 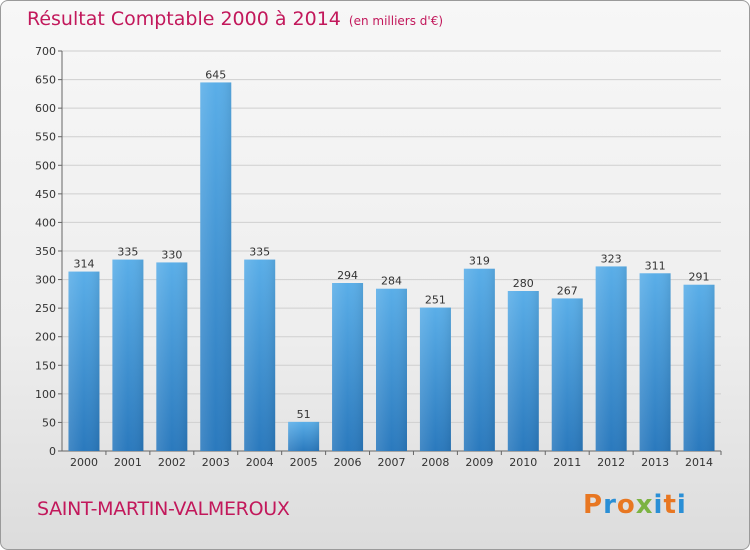 I want to click on proxiti-logo: Proxiti, so click(x=635, y=505).